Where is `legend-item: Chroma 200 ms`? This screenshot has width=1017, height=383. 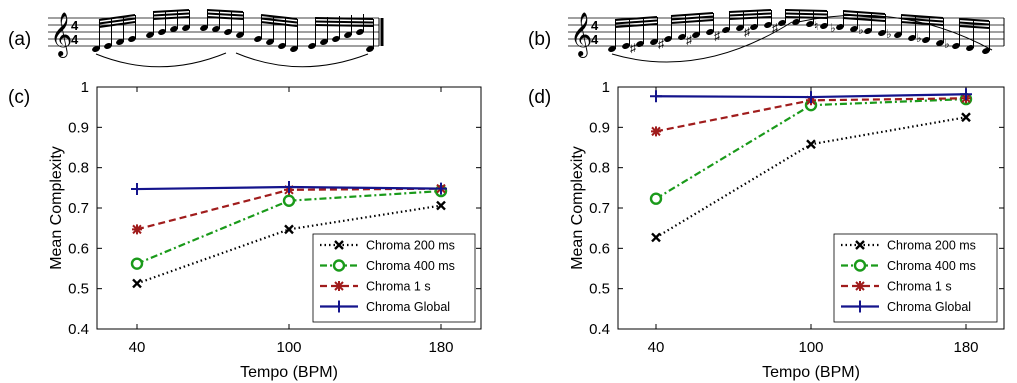 legend-item: Chroma 200 ms is located at coordinates (908, 246).